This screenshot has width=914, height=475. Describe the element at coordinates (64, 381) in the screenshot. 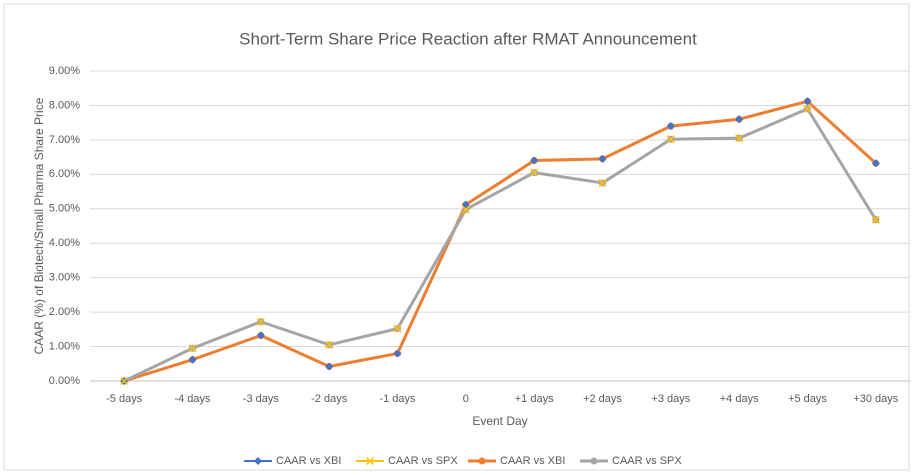

I see `y-tick-label: 0.00%` at that location.